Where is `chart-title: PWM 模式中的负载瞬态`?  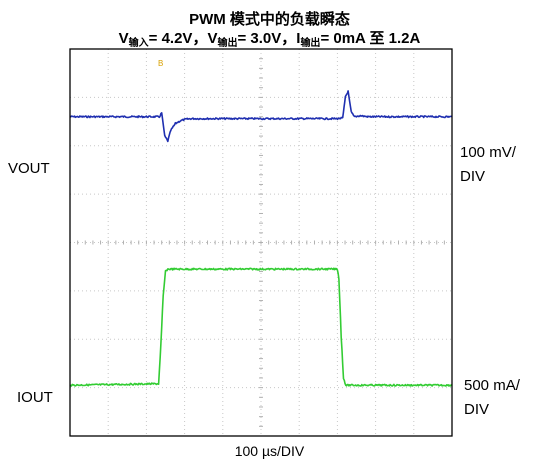
chart-title: PWM 模式中的负载瞬态 is located at coordinates (269, 19).